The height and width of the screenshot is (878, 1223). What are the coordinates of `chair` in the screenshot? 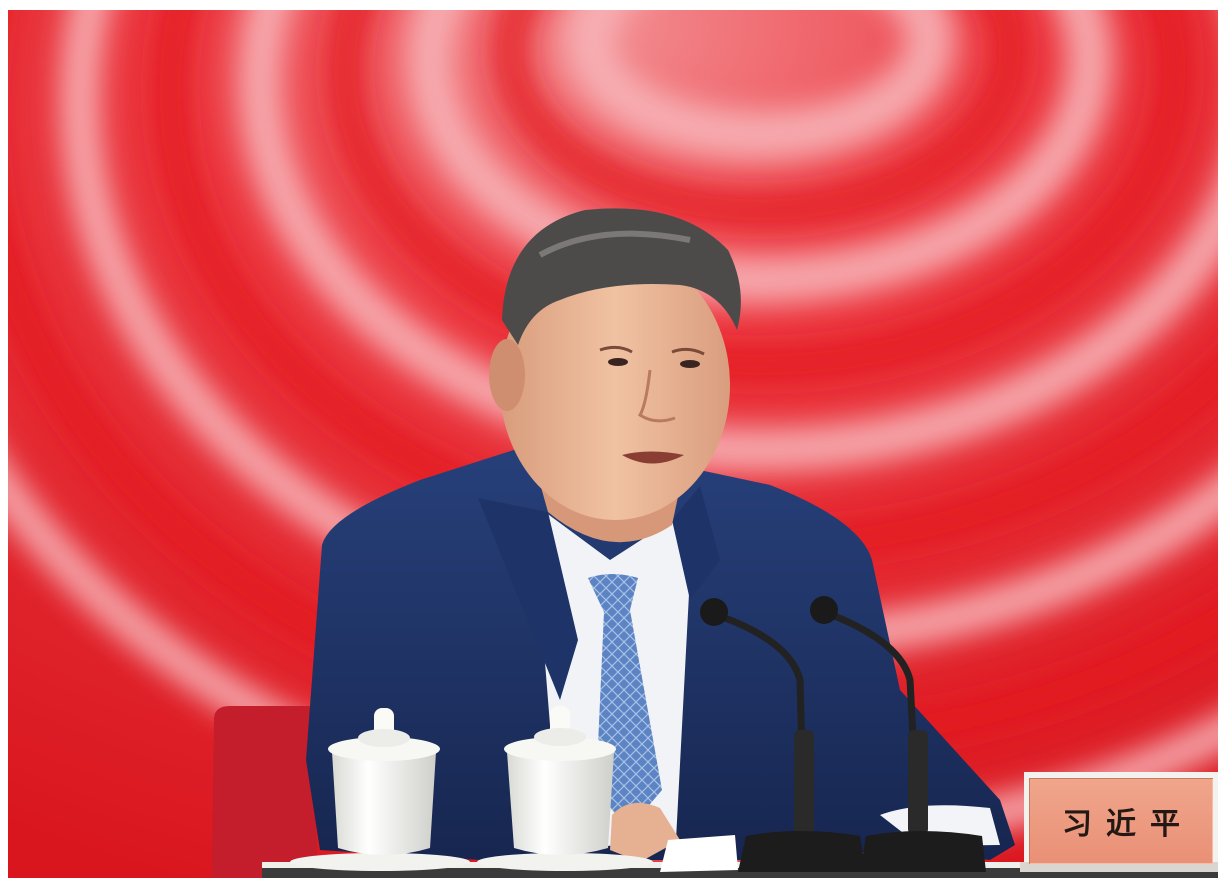 It's located at (265, 792).